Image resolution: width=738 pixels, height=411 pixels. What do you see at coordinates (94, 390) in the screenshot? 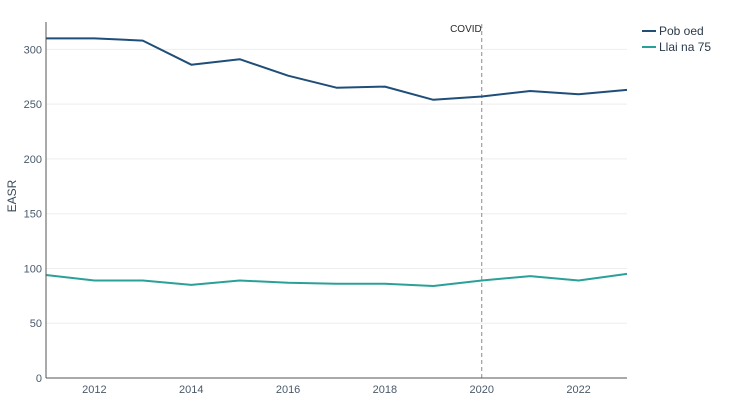
I see `x-tick-label: 2012` at bounding box center [94, 390].